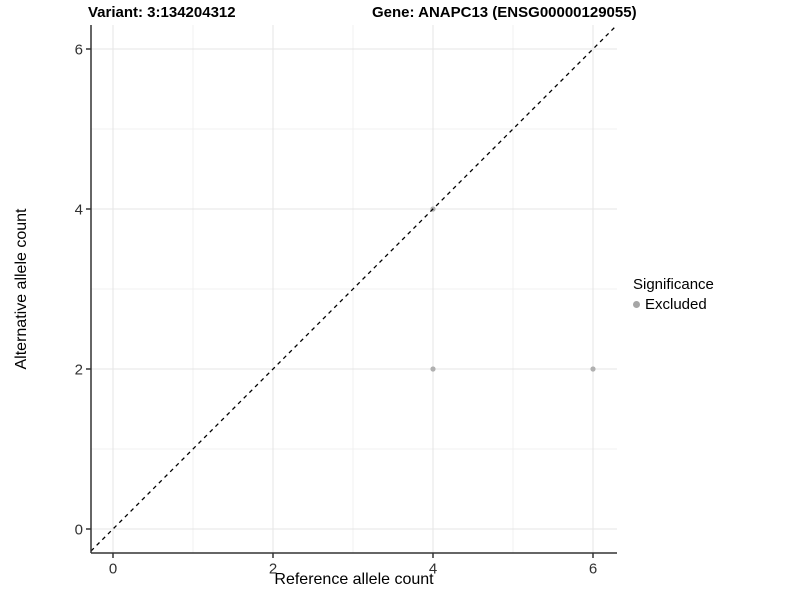  Describe the element at coordinates (21, 289) in the screenshot. I see `y-axis-title: Alternative allele count` at that location.